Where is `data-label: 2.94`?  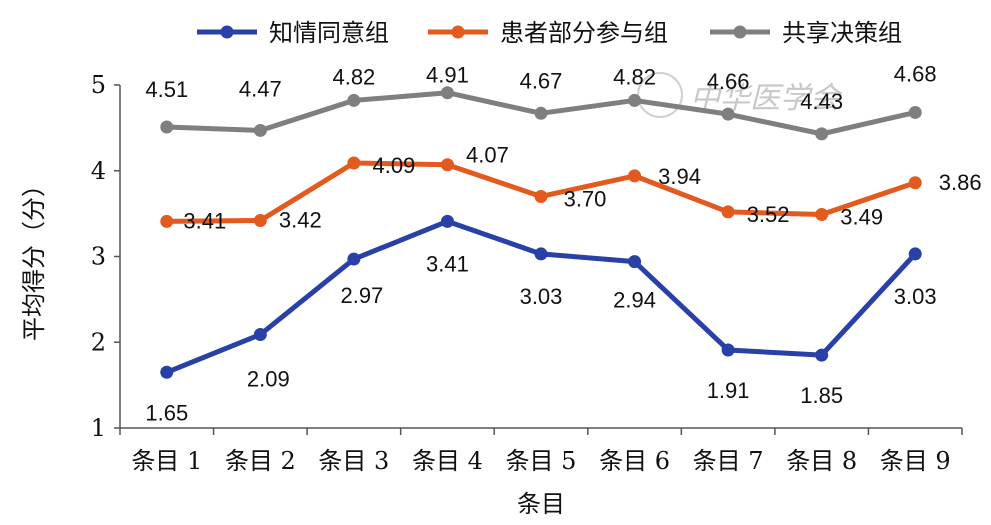
data-label: 2.94 is located at coordinates (634, 300).